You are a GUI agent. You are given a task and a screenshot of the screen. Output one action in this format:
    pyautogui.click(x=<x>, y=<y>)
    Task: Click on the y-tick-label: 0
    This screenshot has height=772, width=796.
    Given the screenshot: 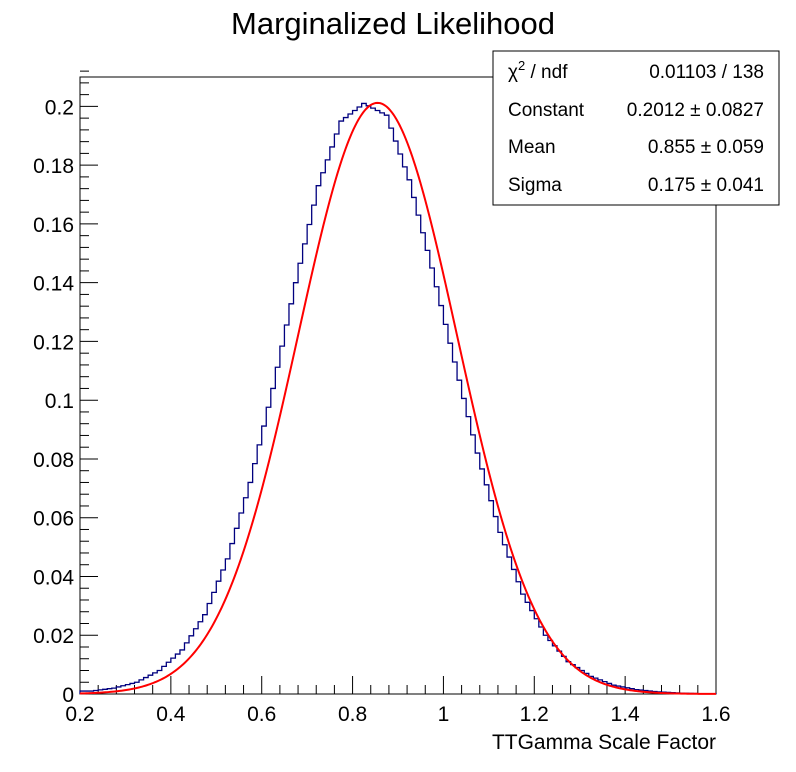 What is the action you would take?
    pyautogui.click(x=68, y=695)
    